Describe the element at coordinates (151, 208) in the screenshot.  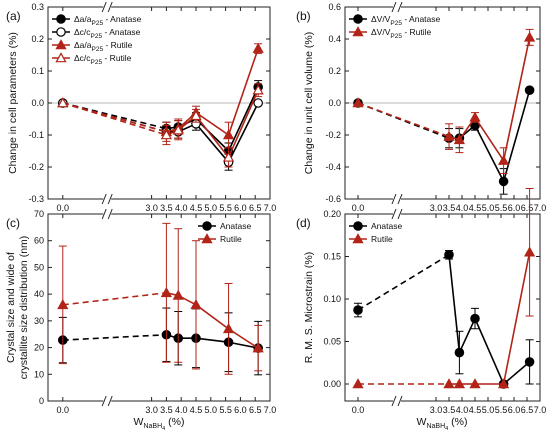
I see `x-tick-label: 3.0` at that location.